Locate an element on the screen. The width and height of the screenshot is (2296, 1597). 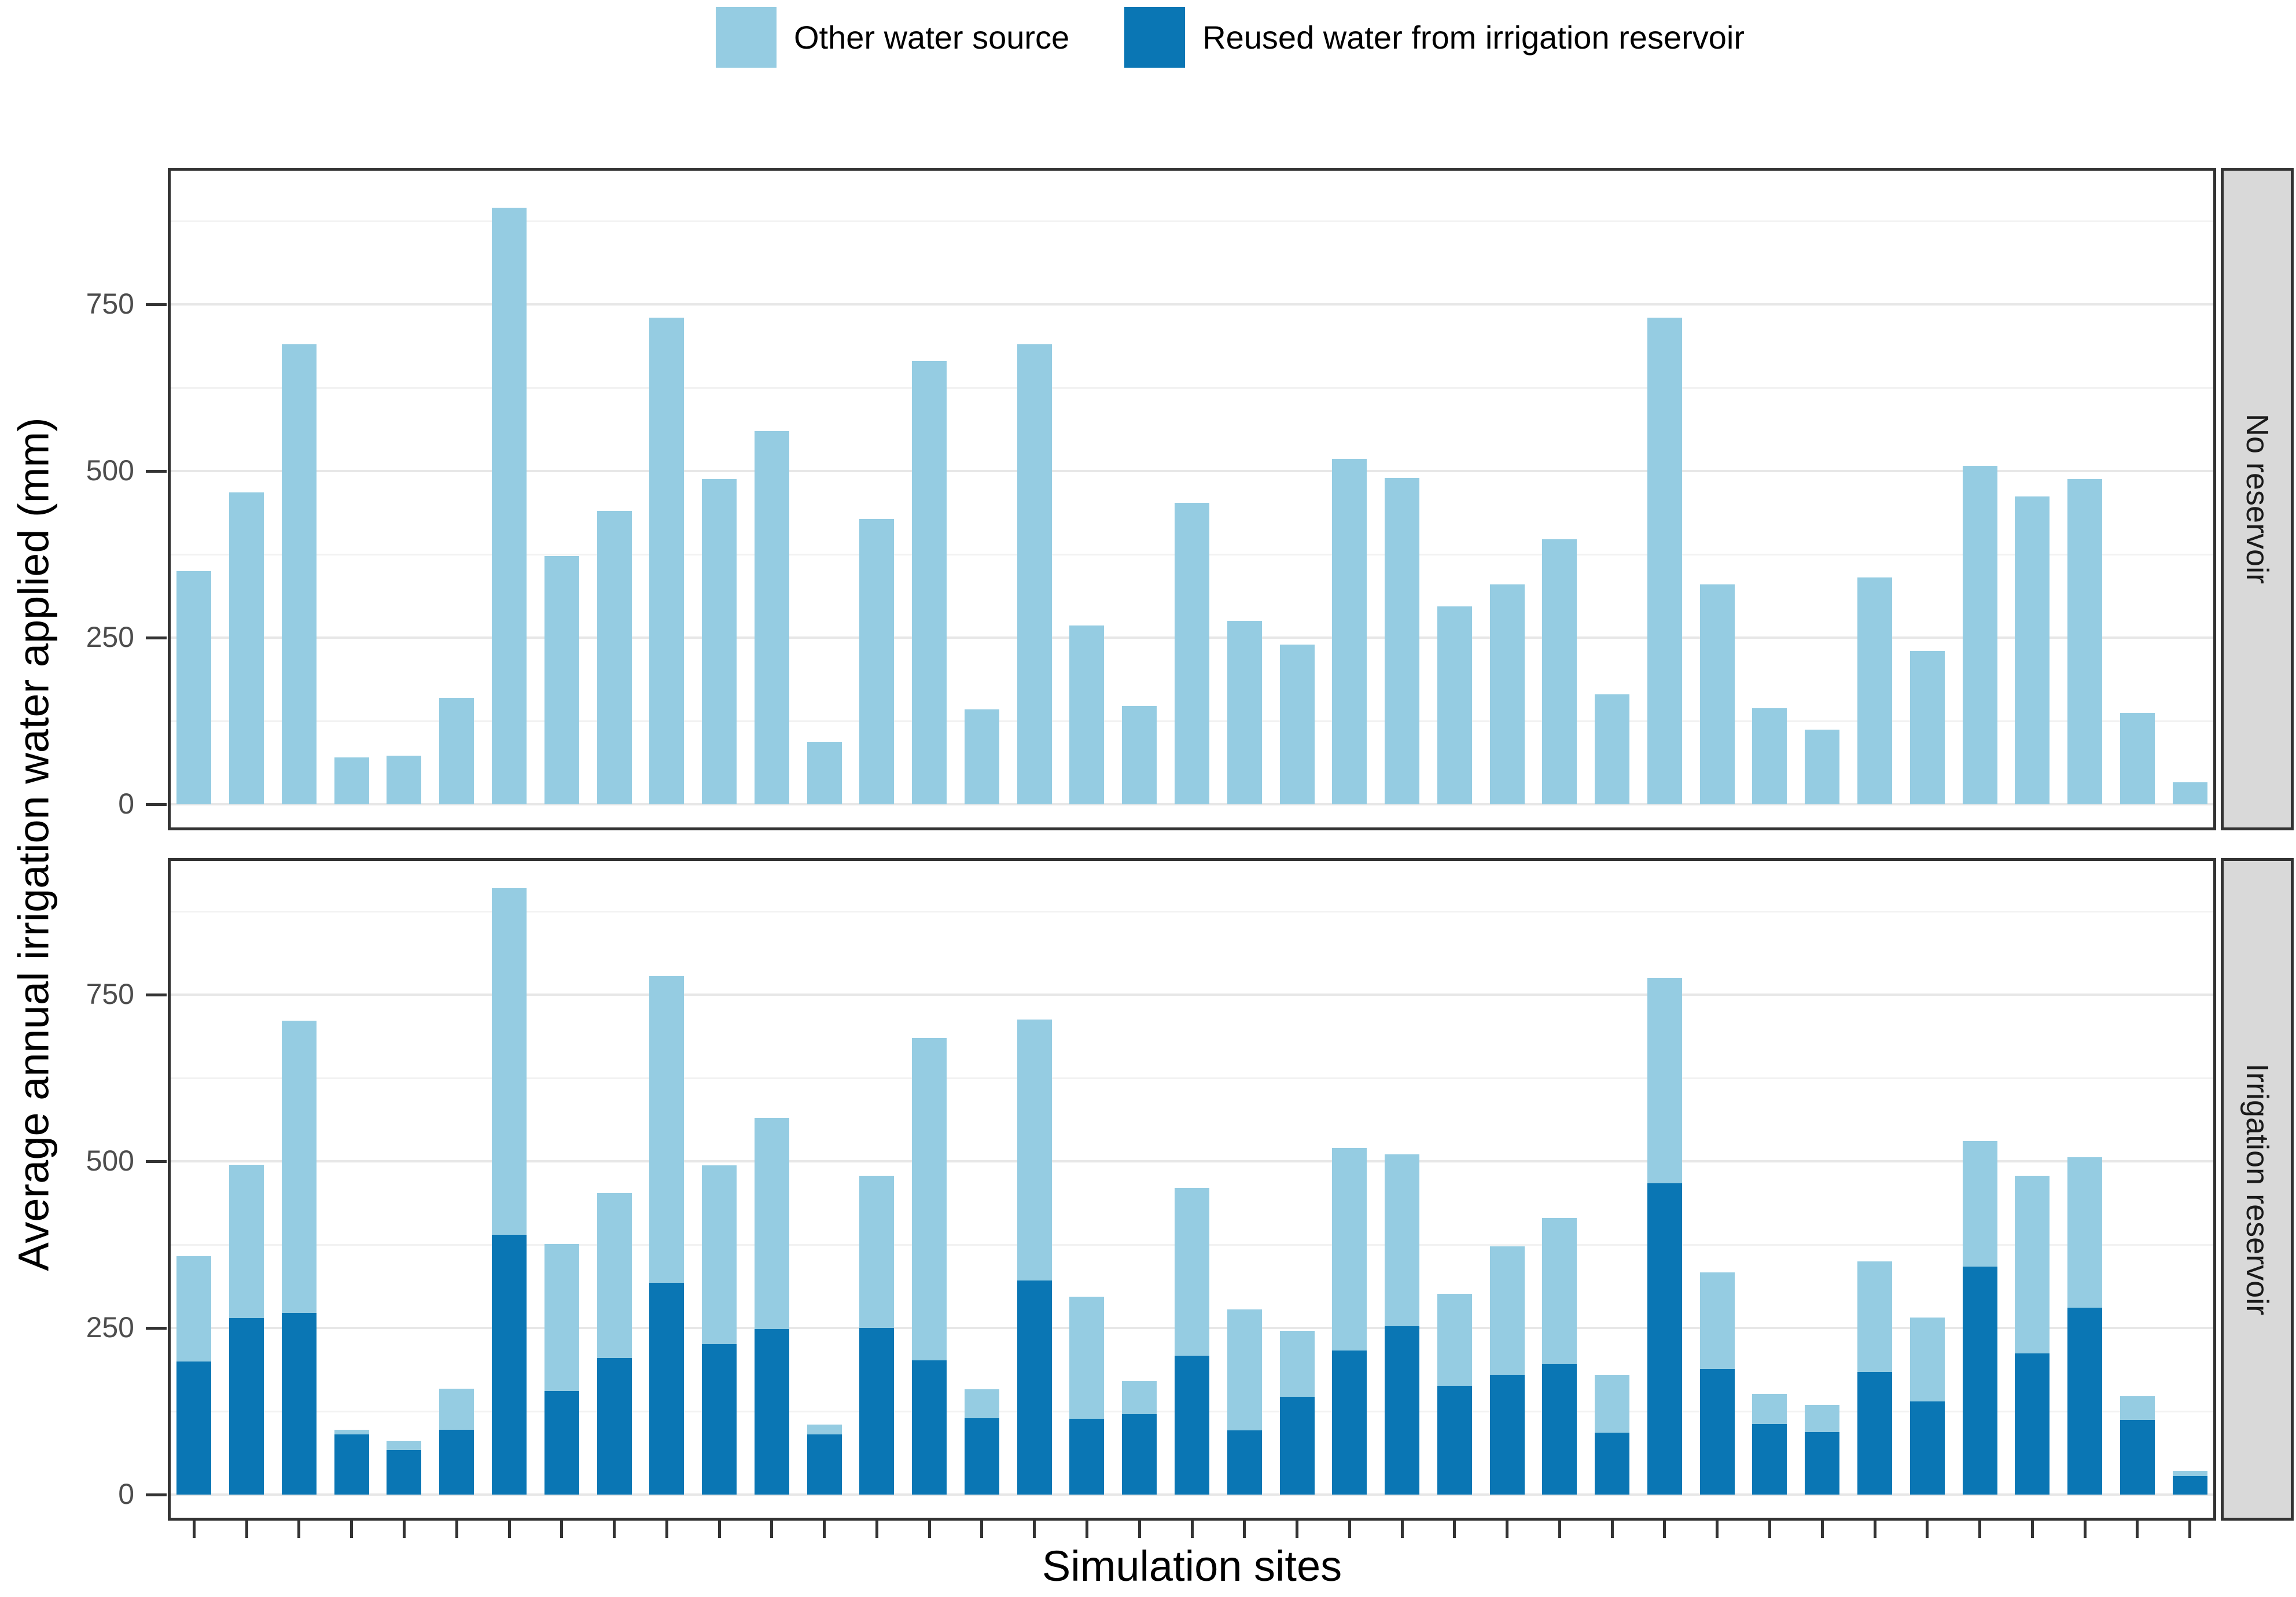
facet-strip-no-reservoir: No reservoir is located at coordinates (2257, 499).